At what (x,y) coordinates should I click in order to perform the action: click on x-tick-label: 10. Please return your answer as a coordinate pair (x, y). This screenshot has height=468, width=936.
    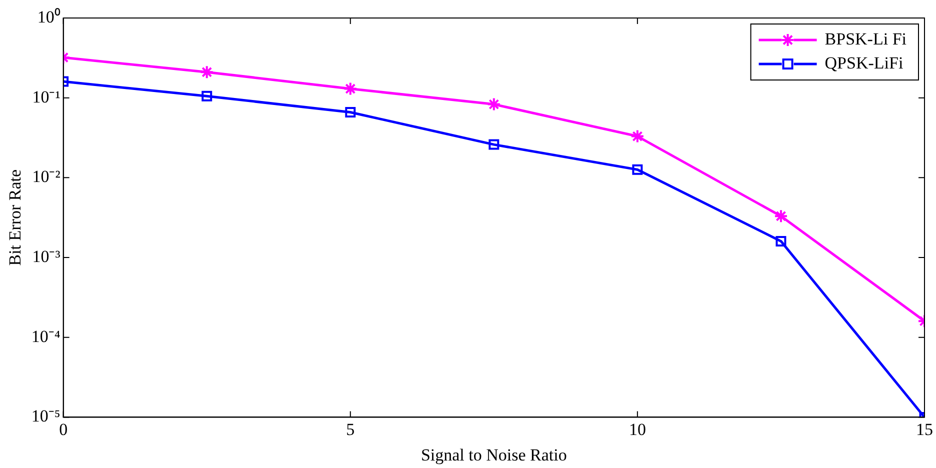
    Looking at the image, I should click on (637, 429).